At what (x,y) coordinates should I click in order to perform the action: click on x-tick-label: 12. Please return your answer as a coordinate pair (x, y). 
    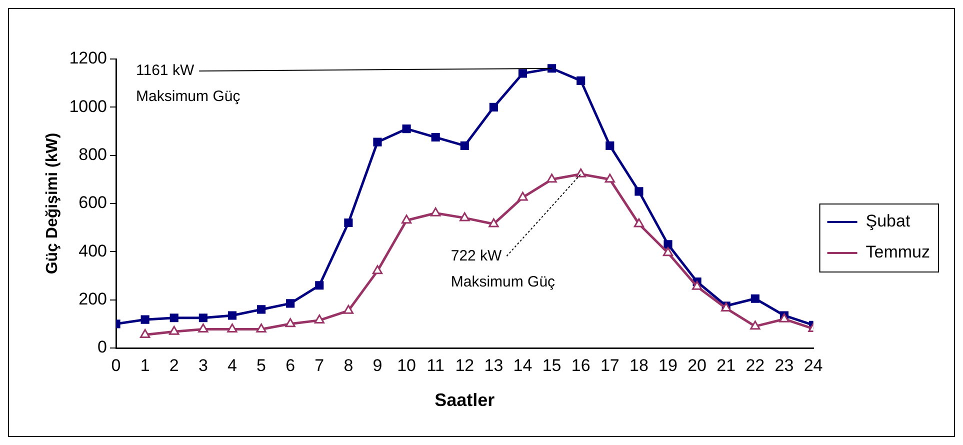
    Looking at the image, I should click on (464, 365).